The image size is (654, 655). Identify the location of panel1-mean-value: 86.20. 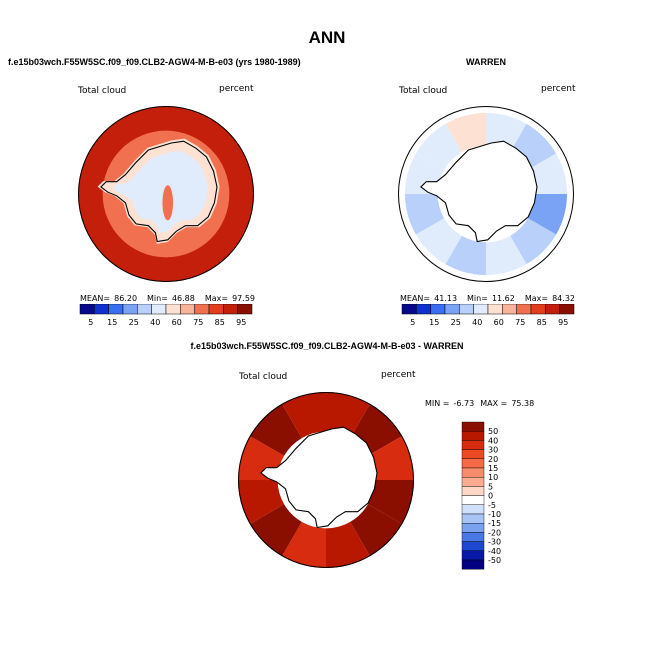
(126, 298).